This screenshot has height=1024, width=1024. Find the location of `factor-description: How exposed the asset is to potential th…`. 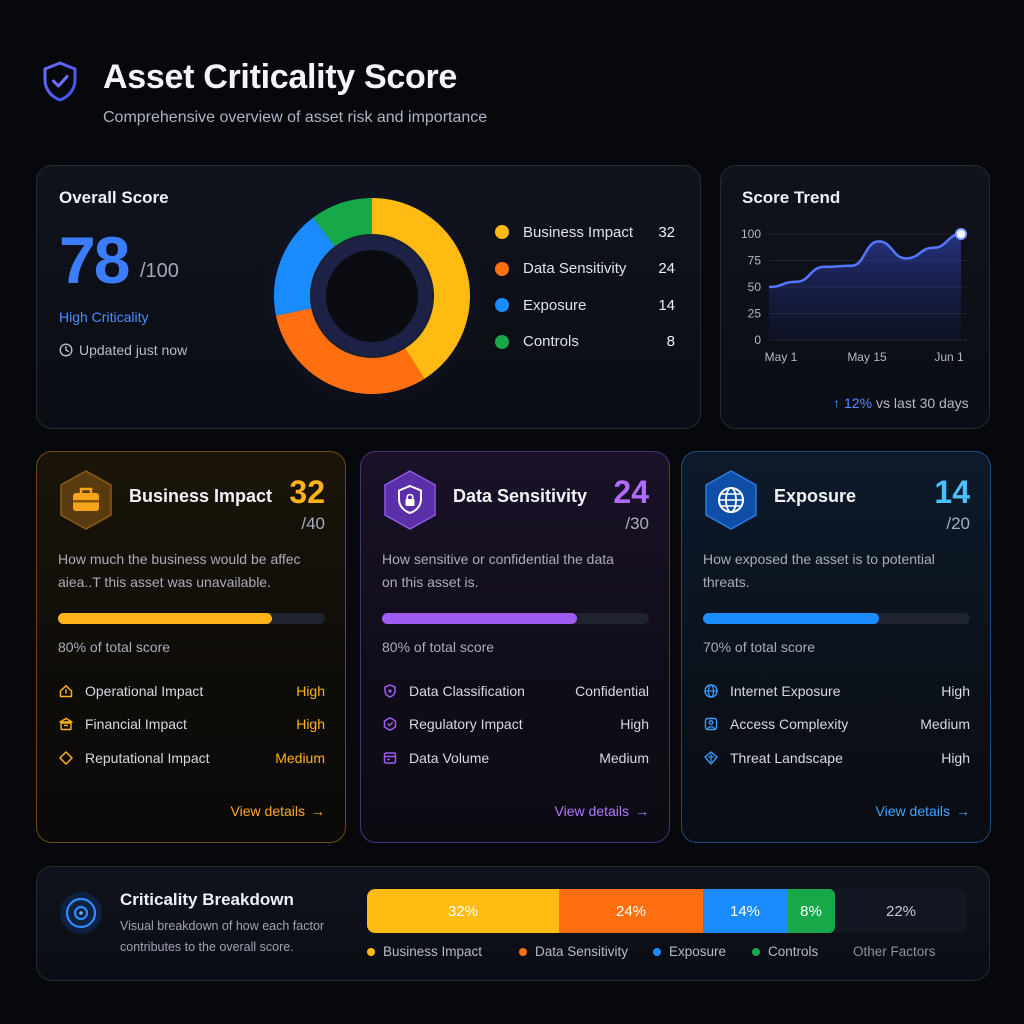

factor-description: How exposed the asset is to potential th… is located at coordinates (819, 570).